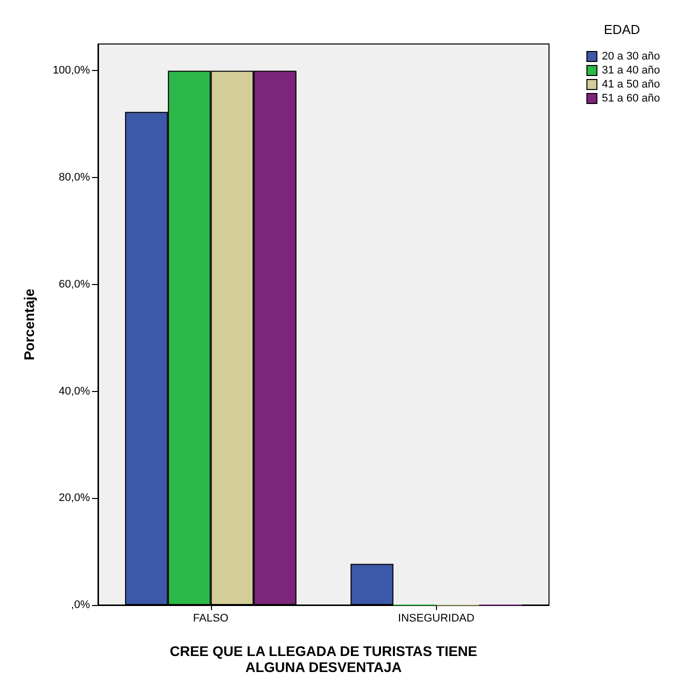 The height and width of the screenshot is (695, 675). I want to click on y-axis-title: Porcentaje, so click(29, 324).